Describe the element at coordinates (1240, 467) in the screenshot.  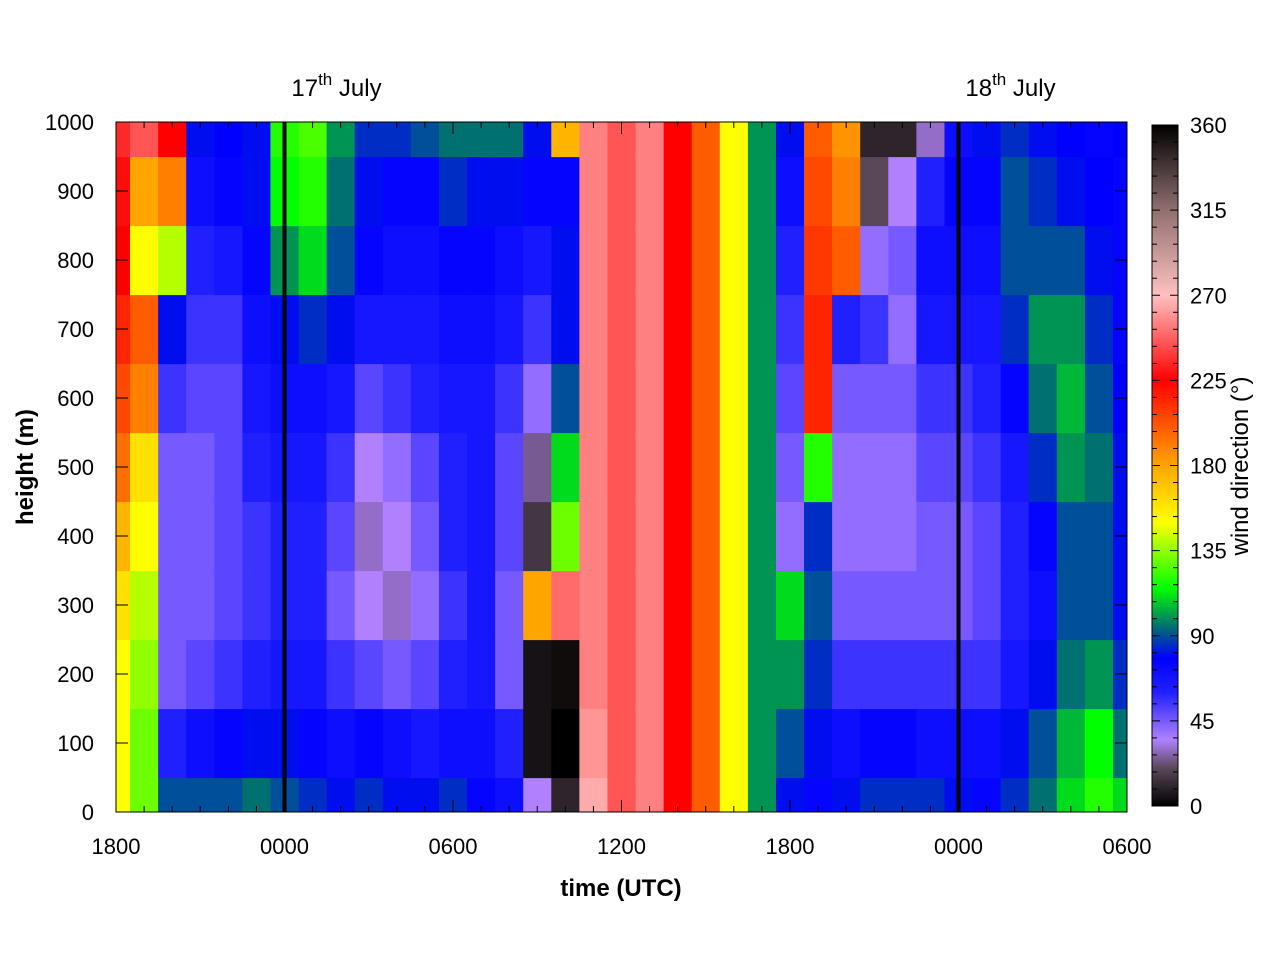
I see `colorbar-title: wind direction (°)` at that location.